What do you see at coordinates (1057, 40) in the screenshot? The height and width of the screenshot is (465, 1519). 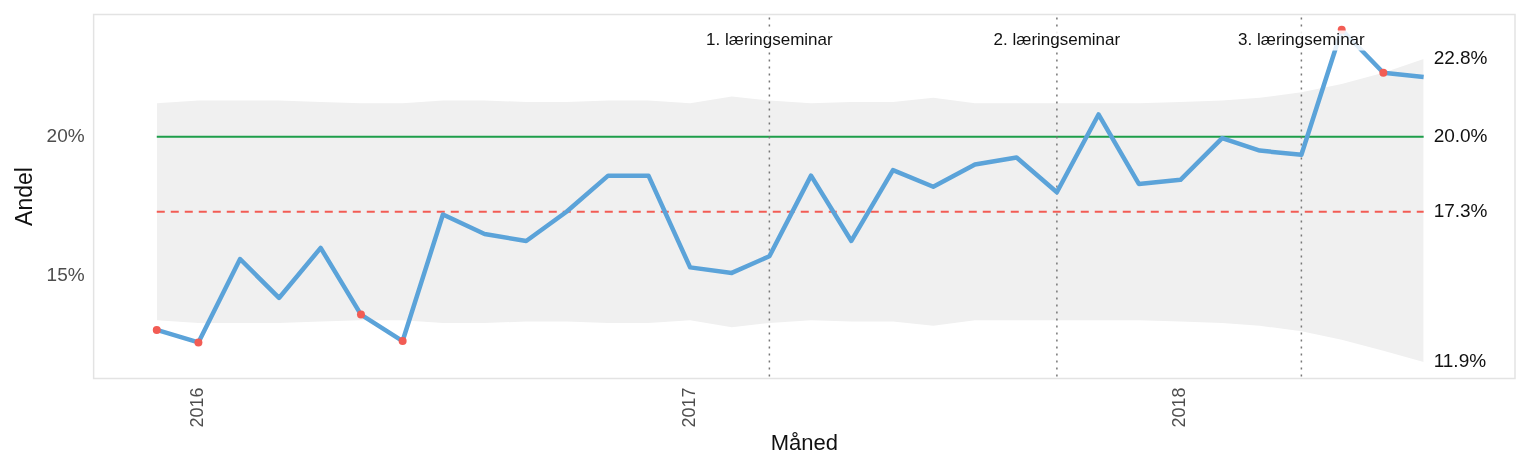 I see `ref-line-label: 2. læringseminar` at bounding box center [1057, 40].